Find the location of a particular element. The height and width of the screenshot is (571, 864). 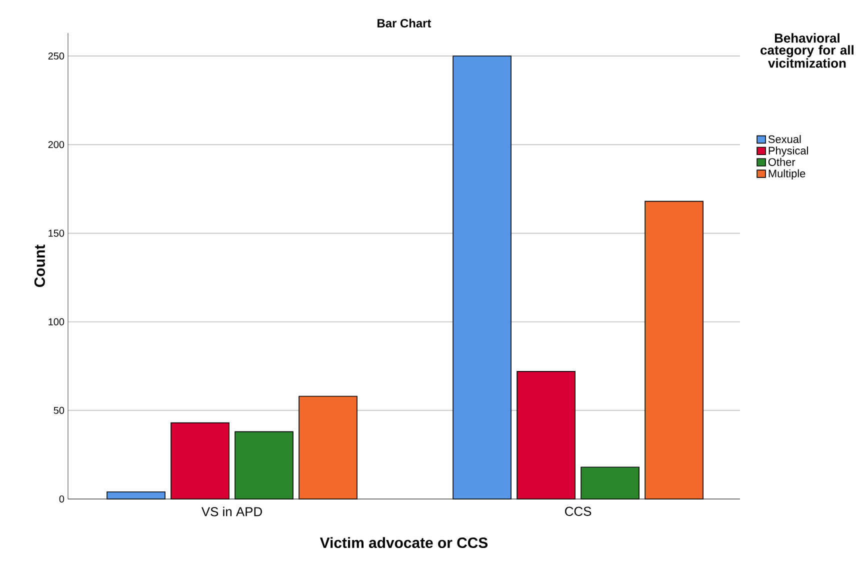

chart-title: Bar Chart is located at coordinates (405, 23).